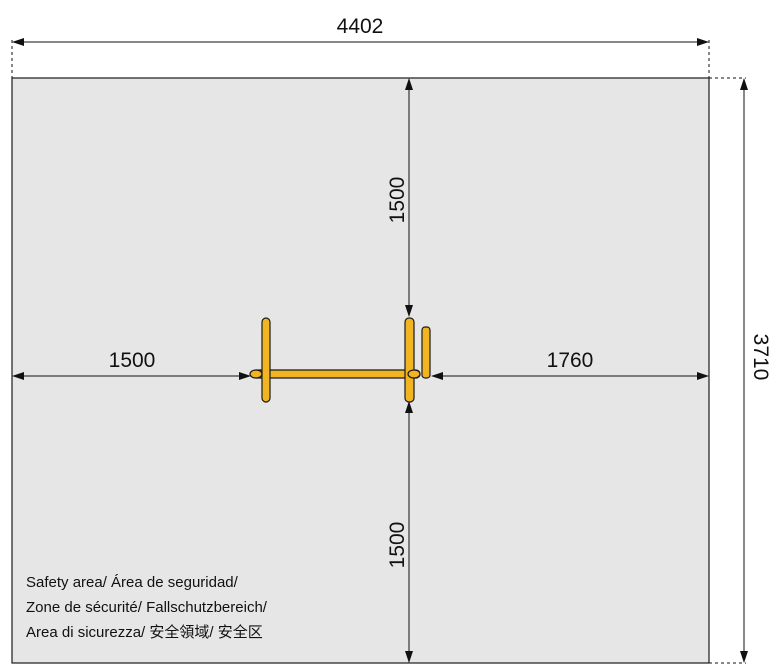  What do you see at coordinates (397, 545) in the screenshot?
I see `bottom-clearance-label: 1500` at bounding box center [397, 545].